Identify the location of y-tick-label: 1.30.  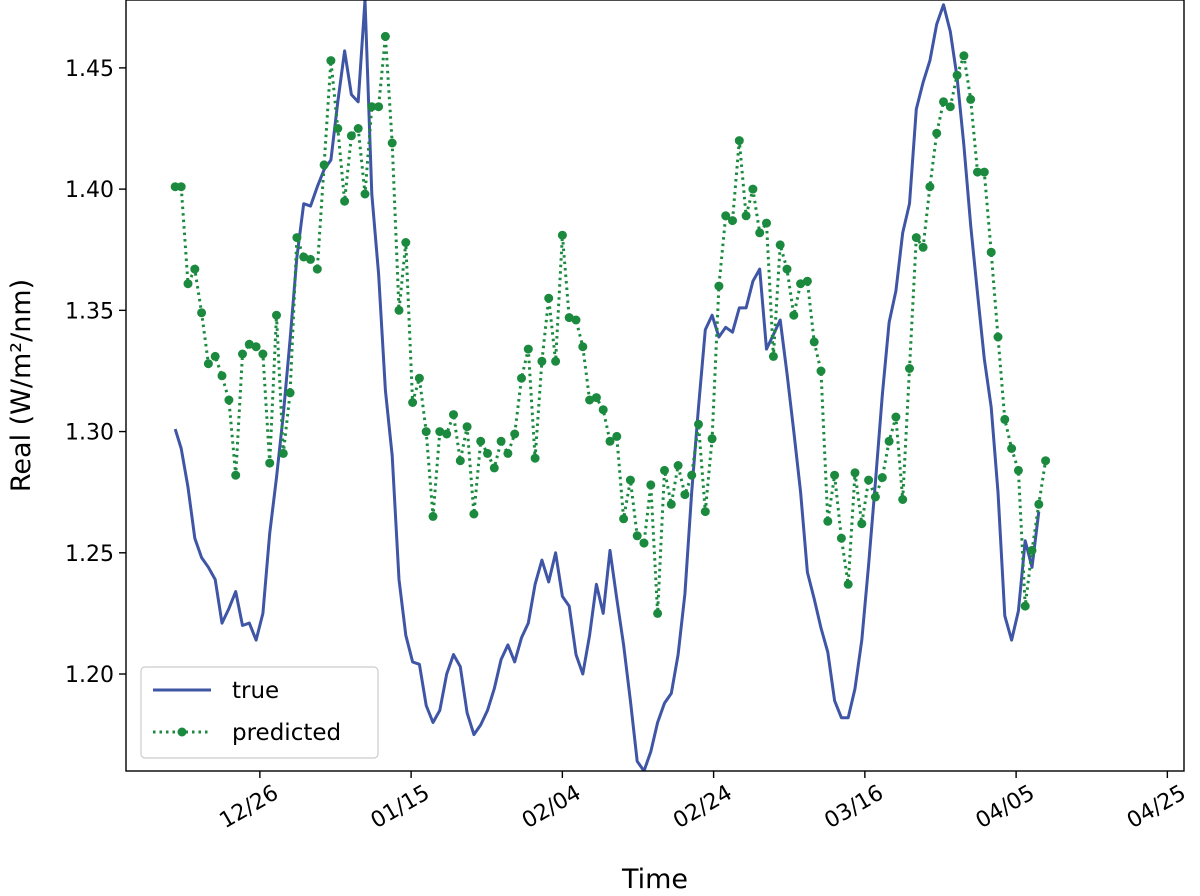
(89, 433).